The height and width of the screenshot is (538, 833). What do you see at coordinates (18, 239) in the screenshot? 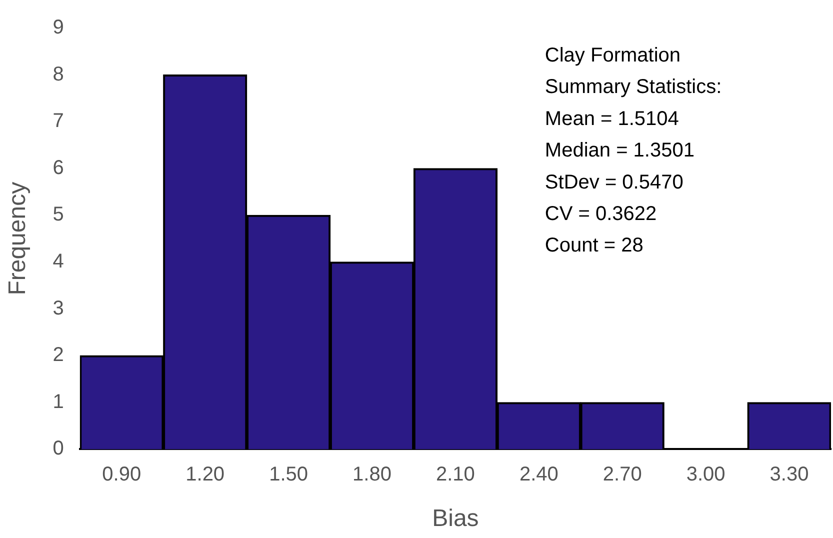
I see `y-axis-title: Frequency` at bounding box center [18, 239].